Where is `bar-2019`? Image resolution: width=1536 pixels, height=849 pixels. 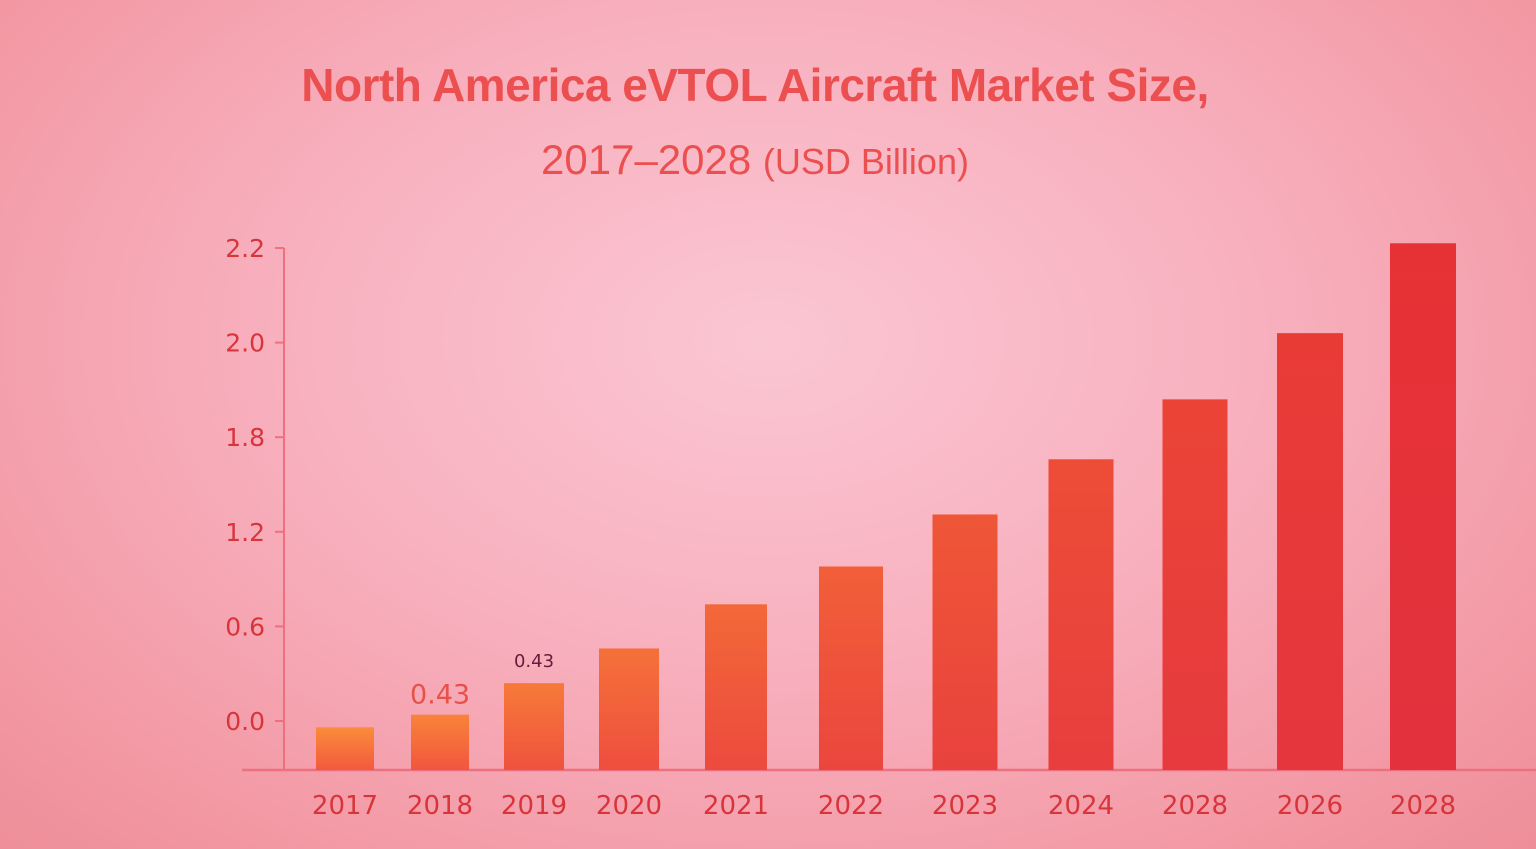 bar-2019 is located at coordinates (534, 726).